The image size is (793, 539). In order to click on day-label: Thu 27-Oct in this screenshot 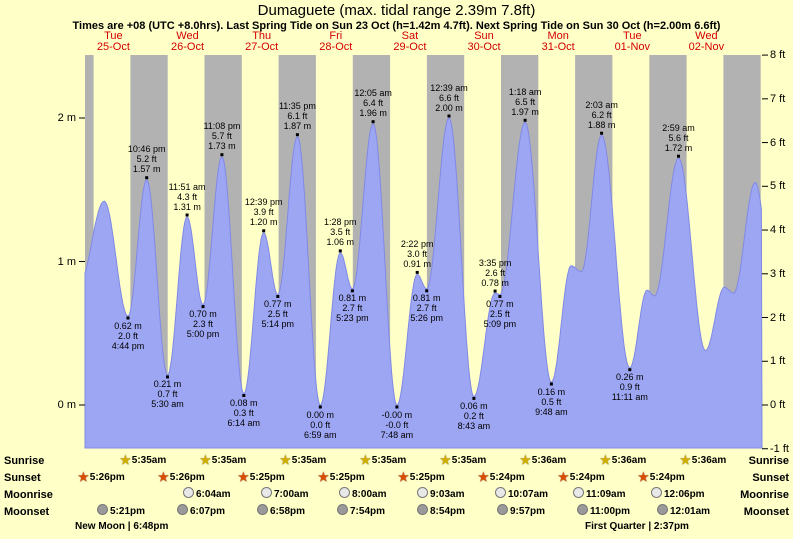, I will do `click(261, 42)`.